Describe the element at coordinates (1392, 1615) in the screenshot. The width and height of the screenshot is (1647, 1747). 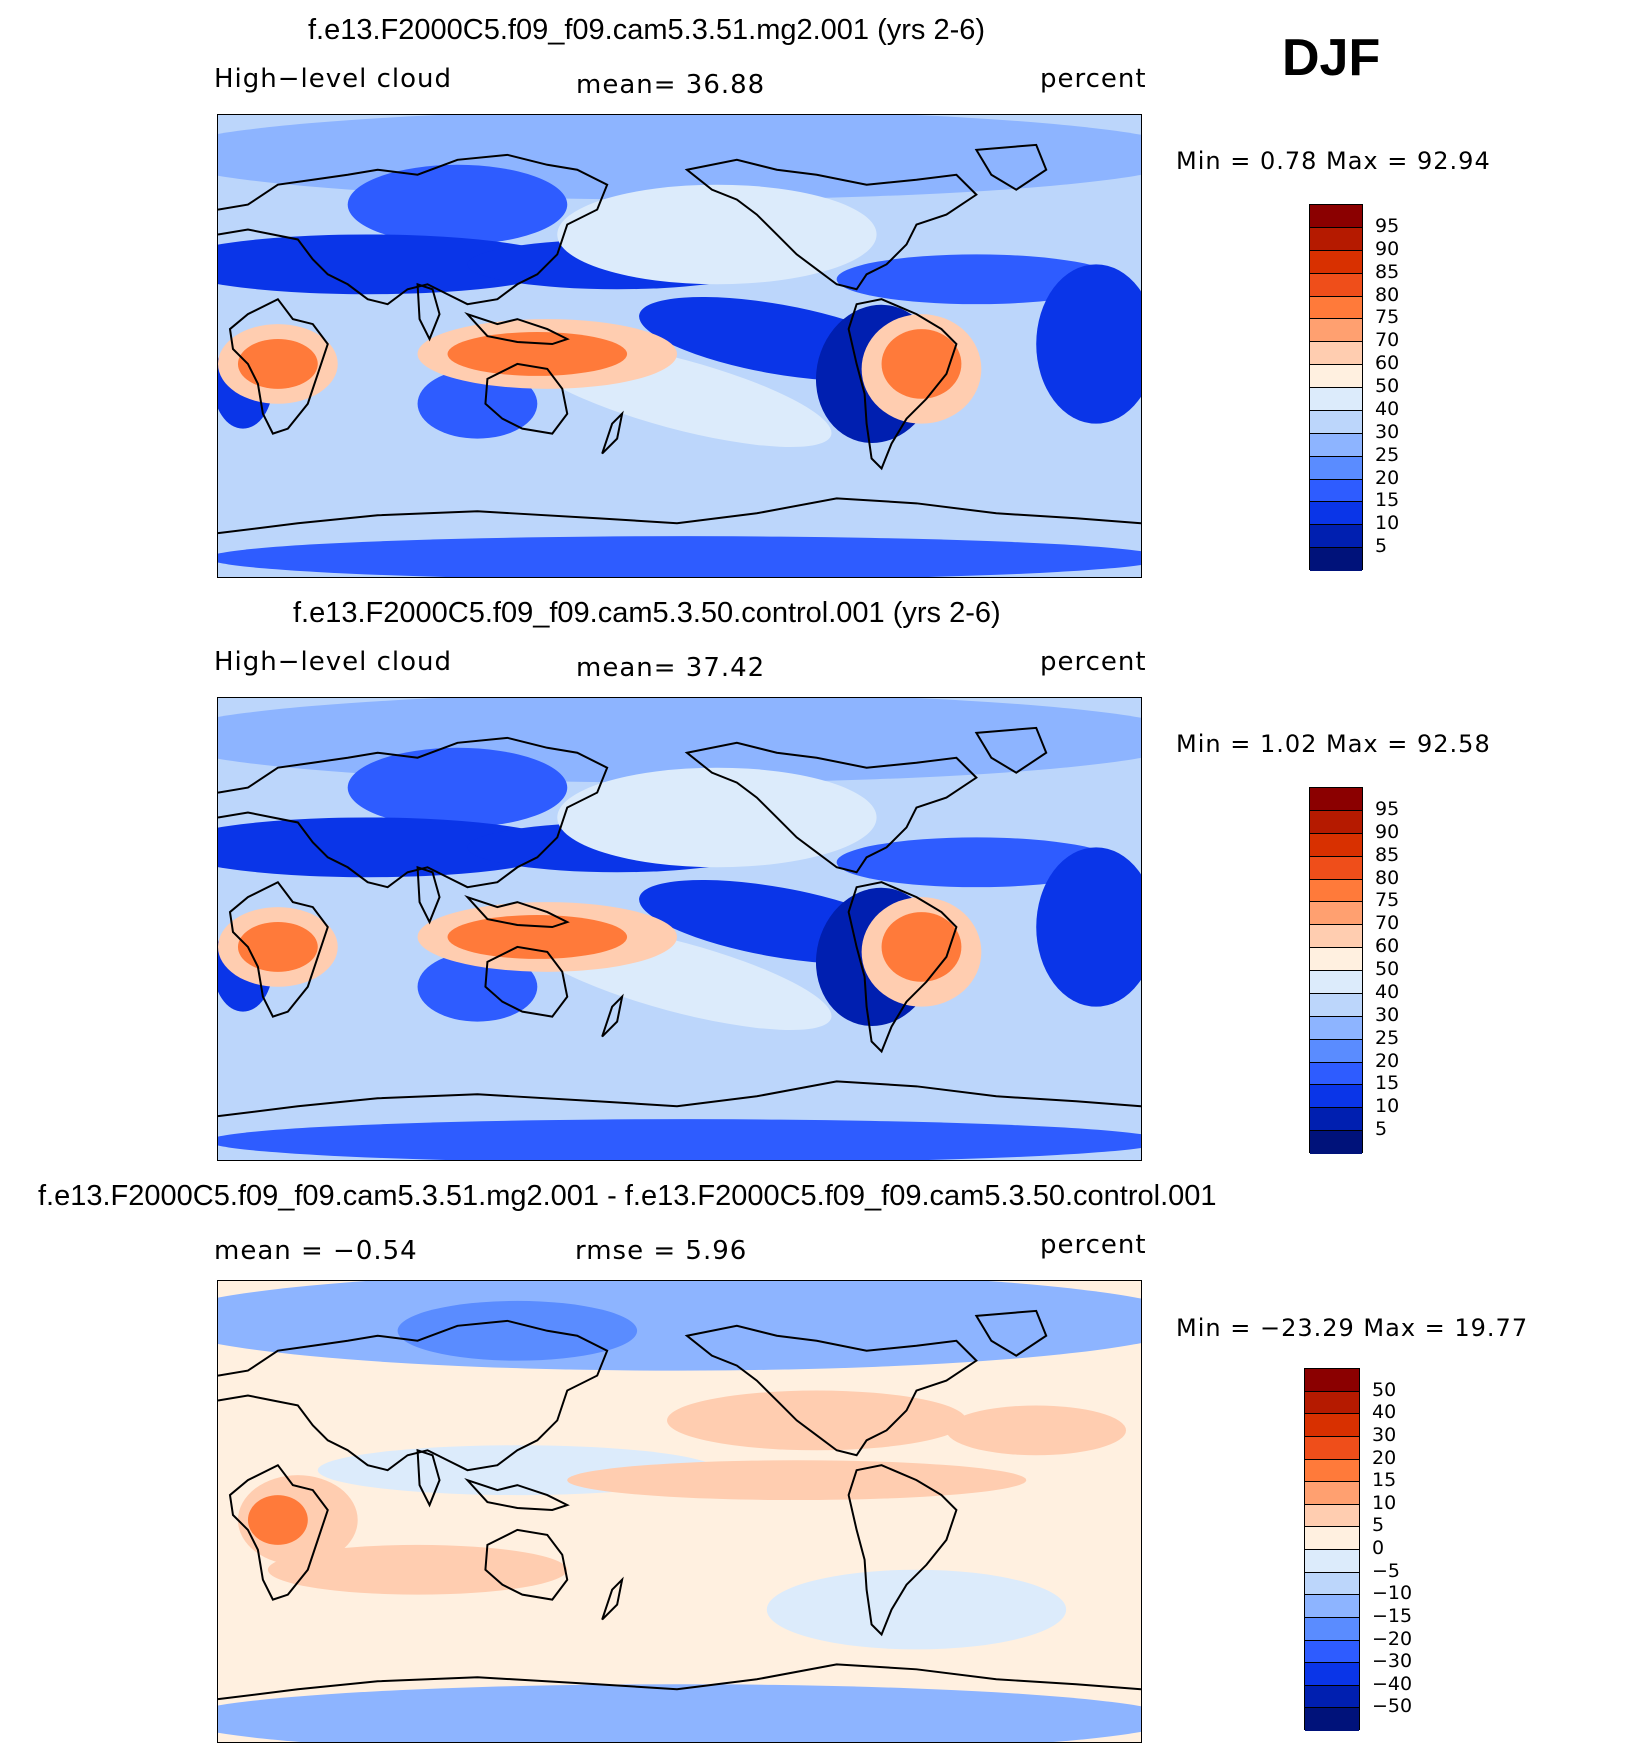
I see `colorbar-tick-label: −15` at that location.